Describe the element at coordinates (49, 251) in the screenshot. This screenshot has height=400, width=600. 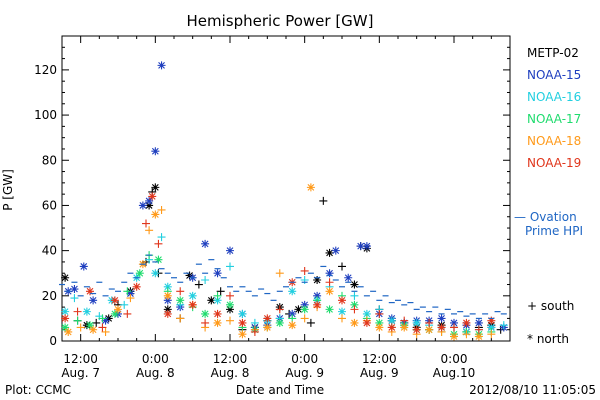
I see `y-tick-label: 40` at that location.